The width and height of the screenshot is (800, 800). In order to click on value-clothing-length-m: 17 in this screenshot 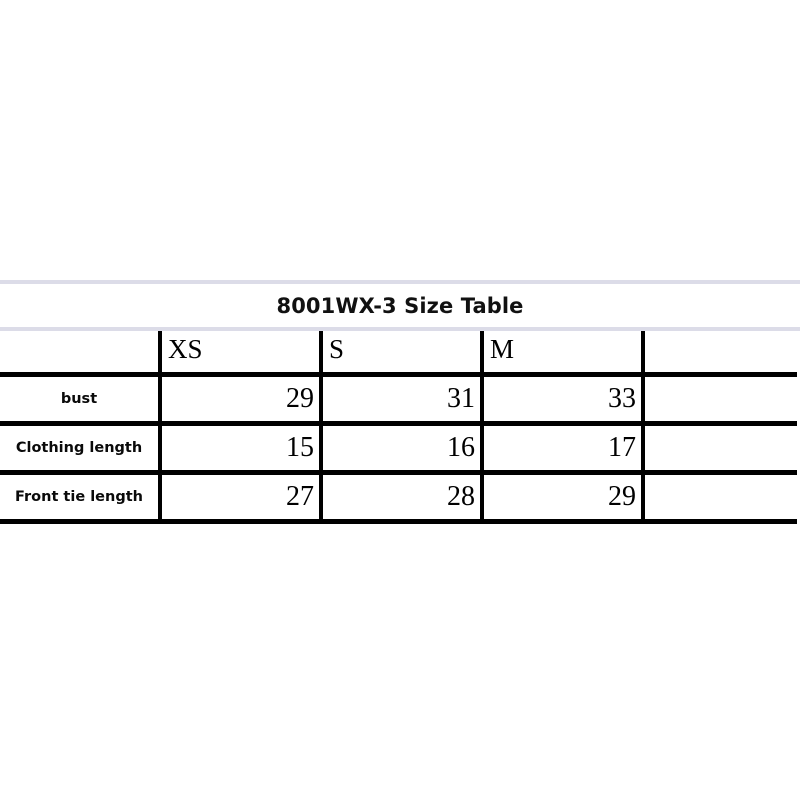, I will do `click(622, 447)`.